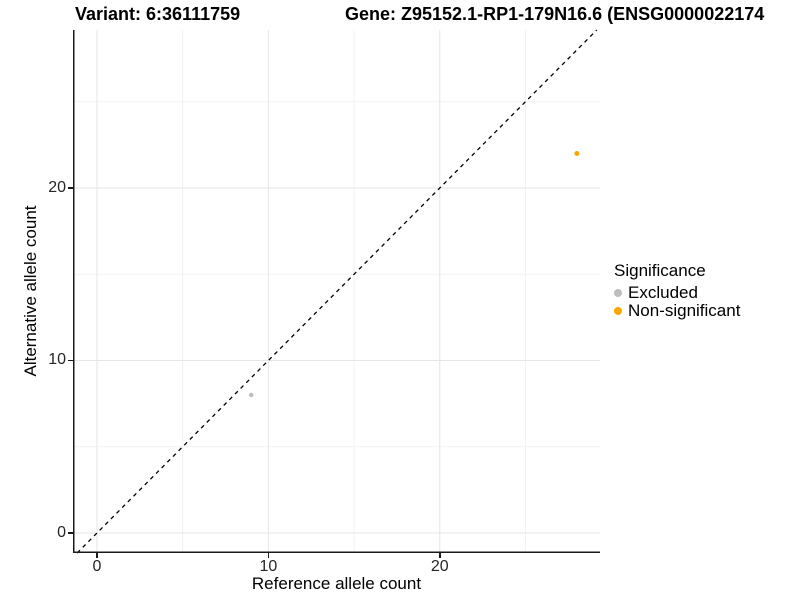  I want to click on legend-item-label: Excluded, so click(663, 292).